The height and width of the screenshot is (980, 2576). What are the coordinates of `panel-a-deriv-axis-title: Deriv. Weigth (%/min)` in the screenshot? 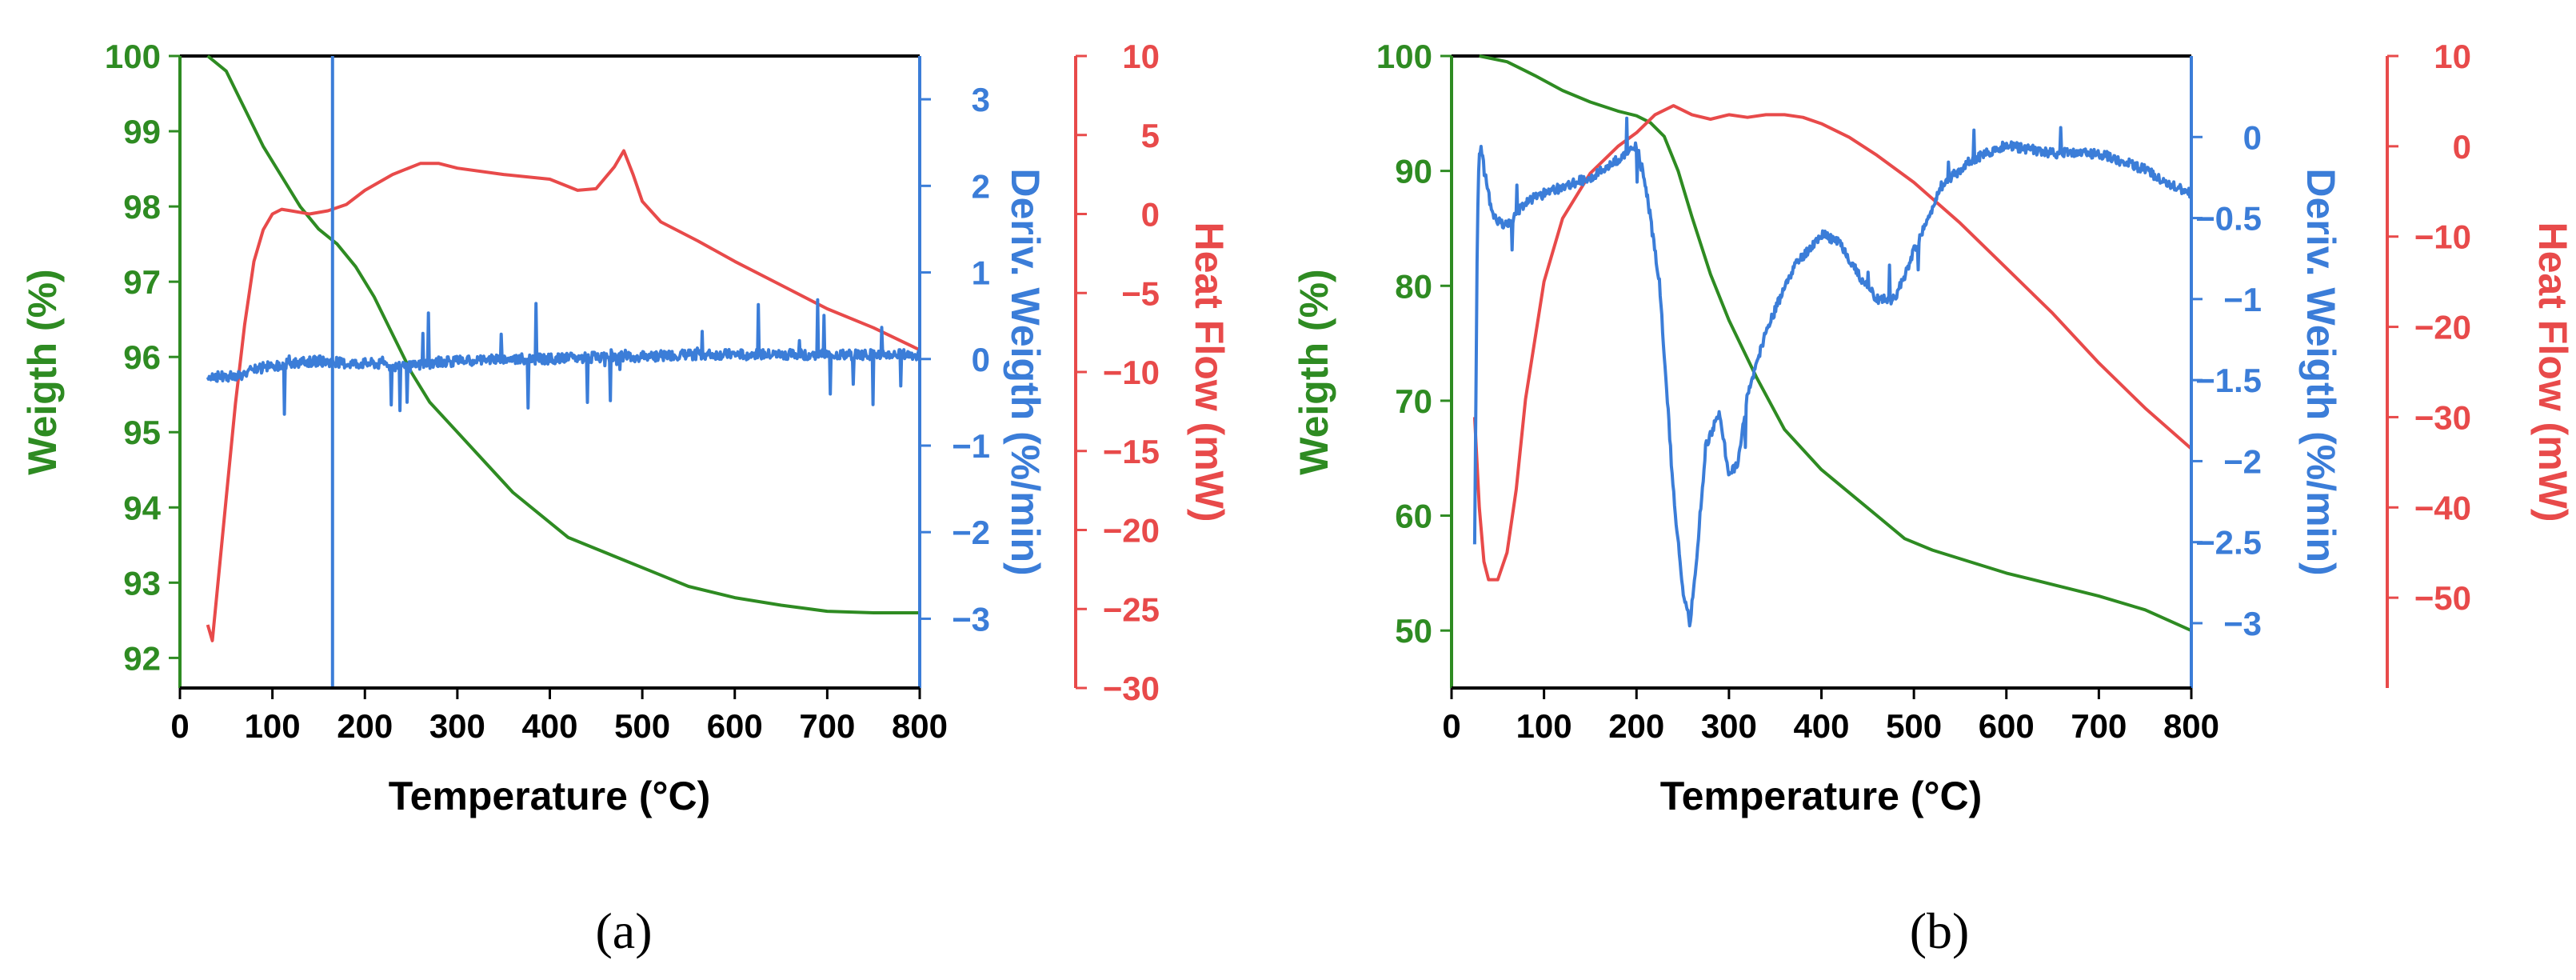 It's located at (1025, 371).